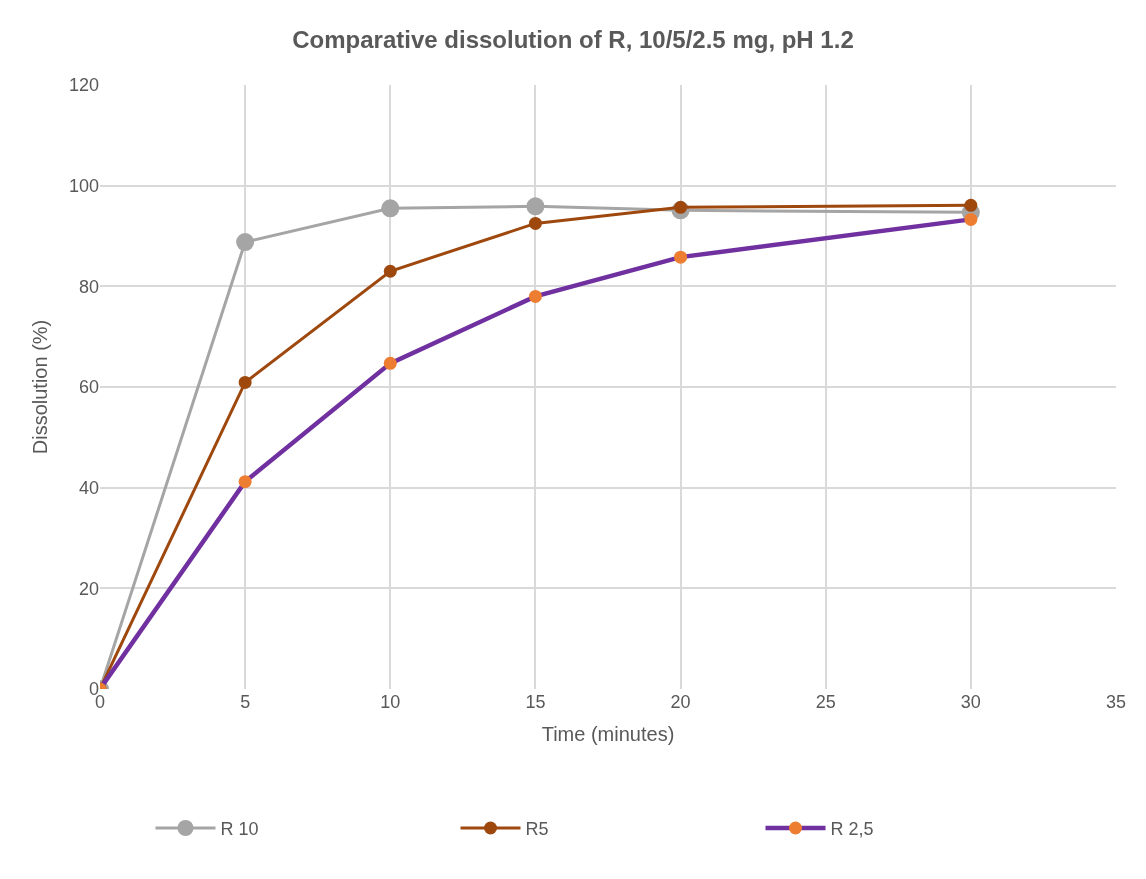 This screenshot has width=1146, height=879. What do you see at coordinates (88, 286) in the screenshot?
I see `y-tick-label: 80` at bounding box center [88, 286].